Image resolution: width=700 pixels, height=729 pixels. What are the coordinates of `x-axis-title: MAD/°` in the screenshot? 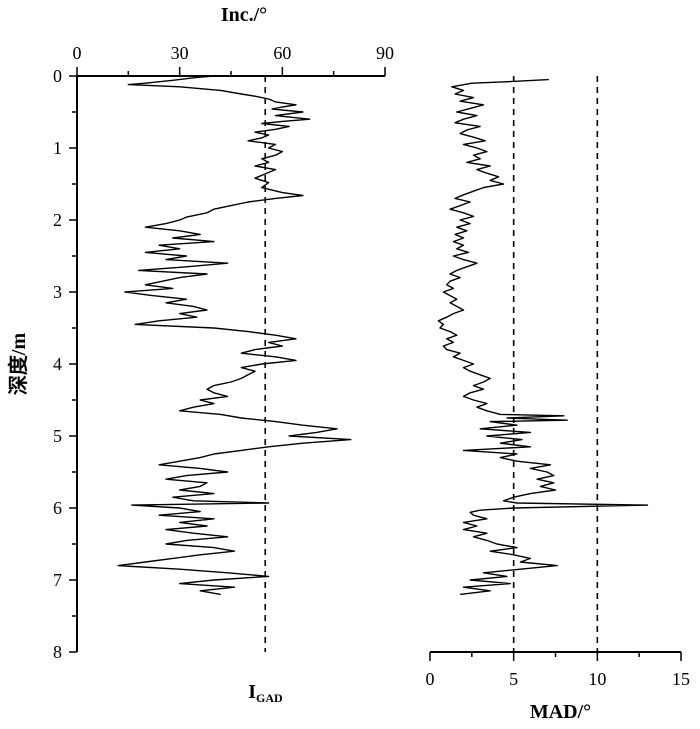 It's located at (560, 712).